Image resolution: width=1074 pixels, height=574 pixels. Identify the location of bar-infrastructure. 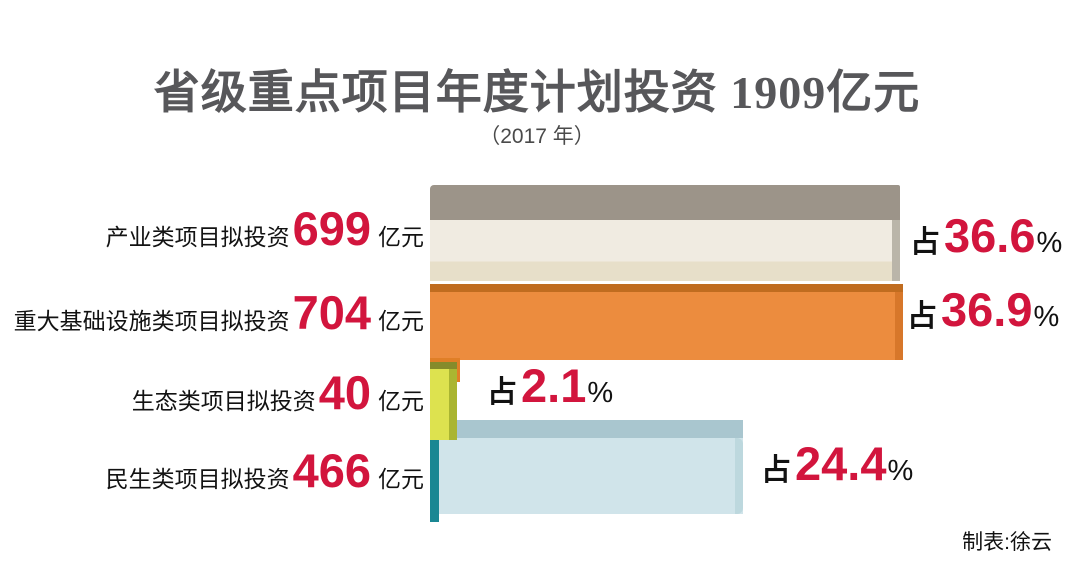
(666, 333).